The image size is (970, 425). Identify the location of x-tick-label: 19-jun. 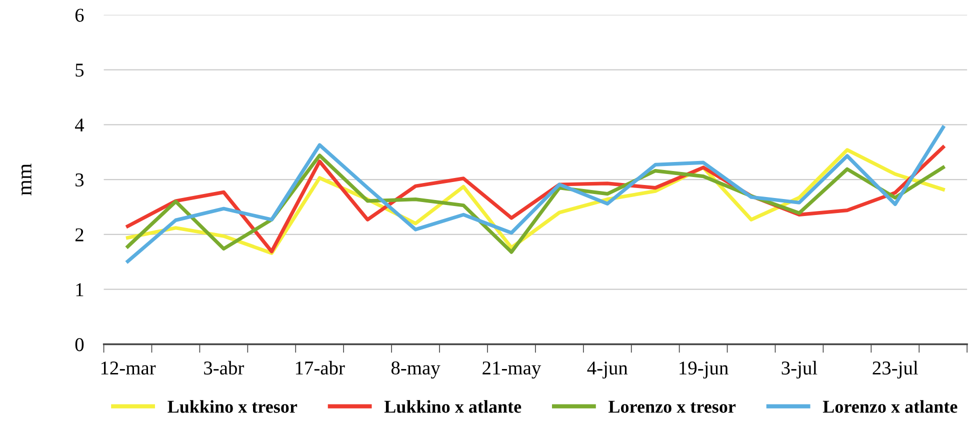
(704, 370).